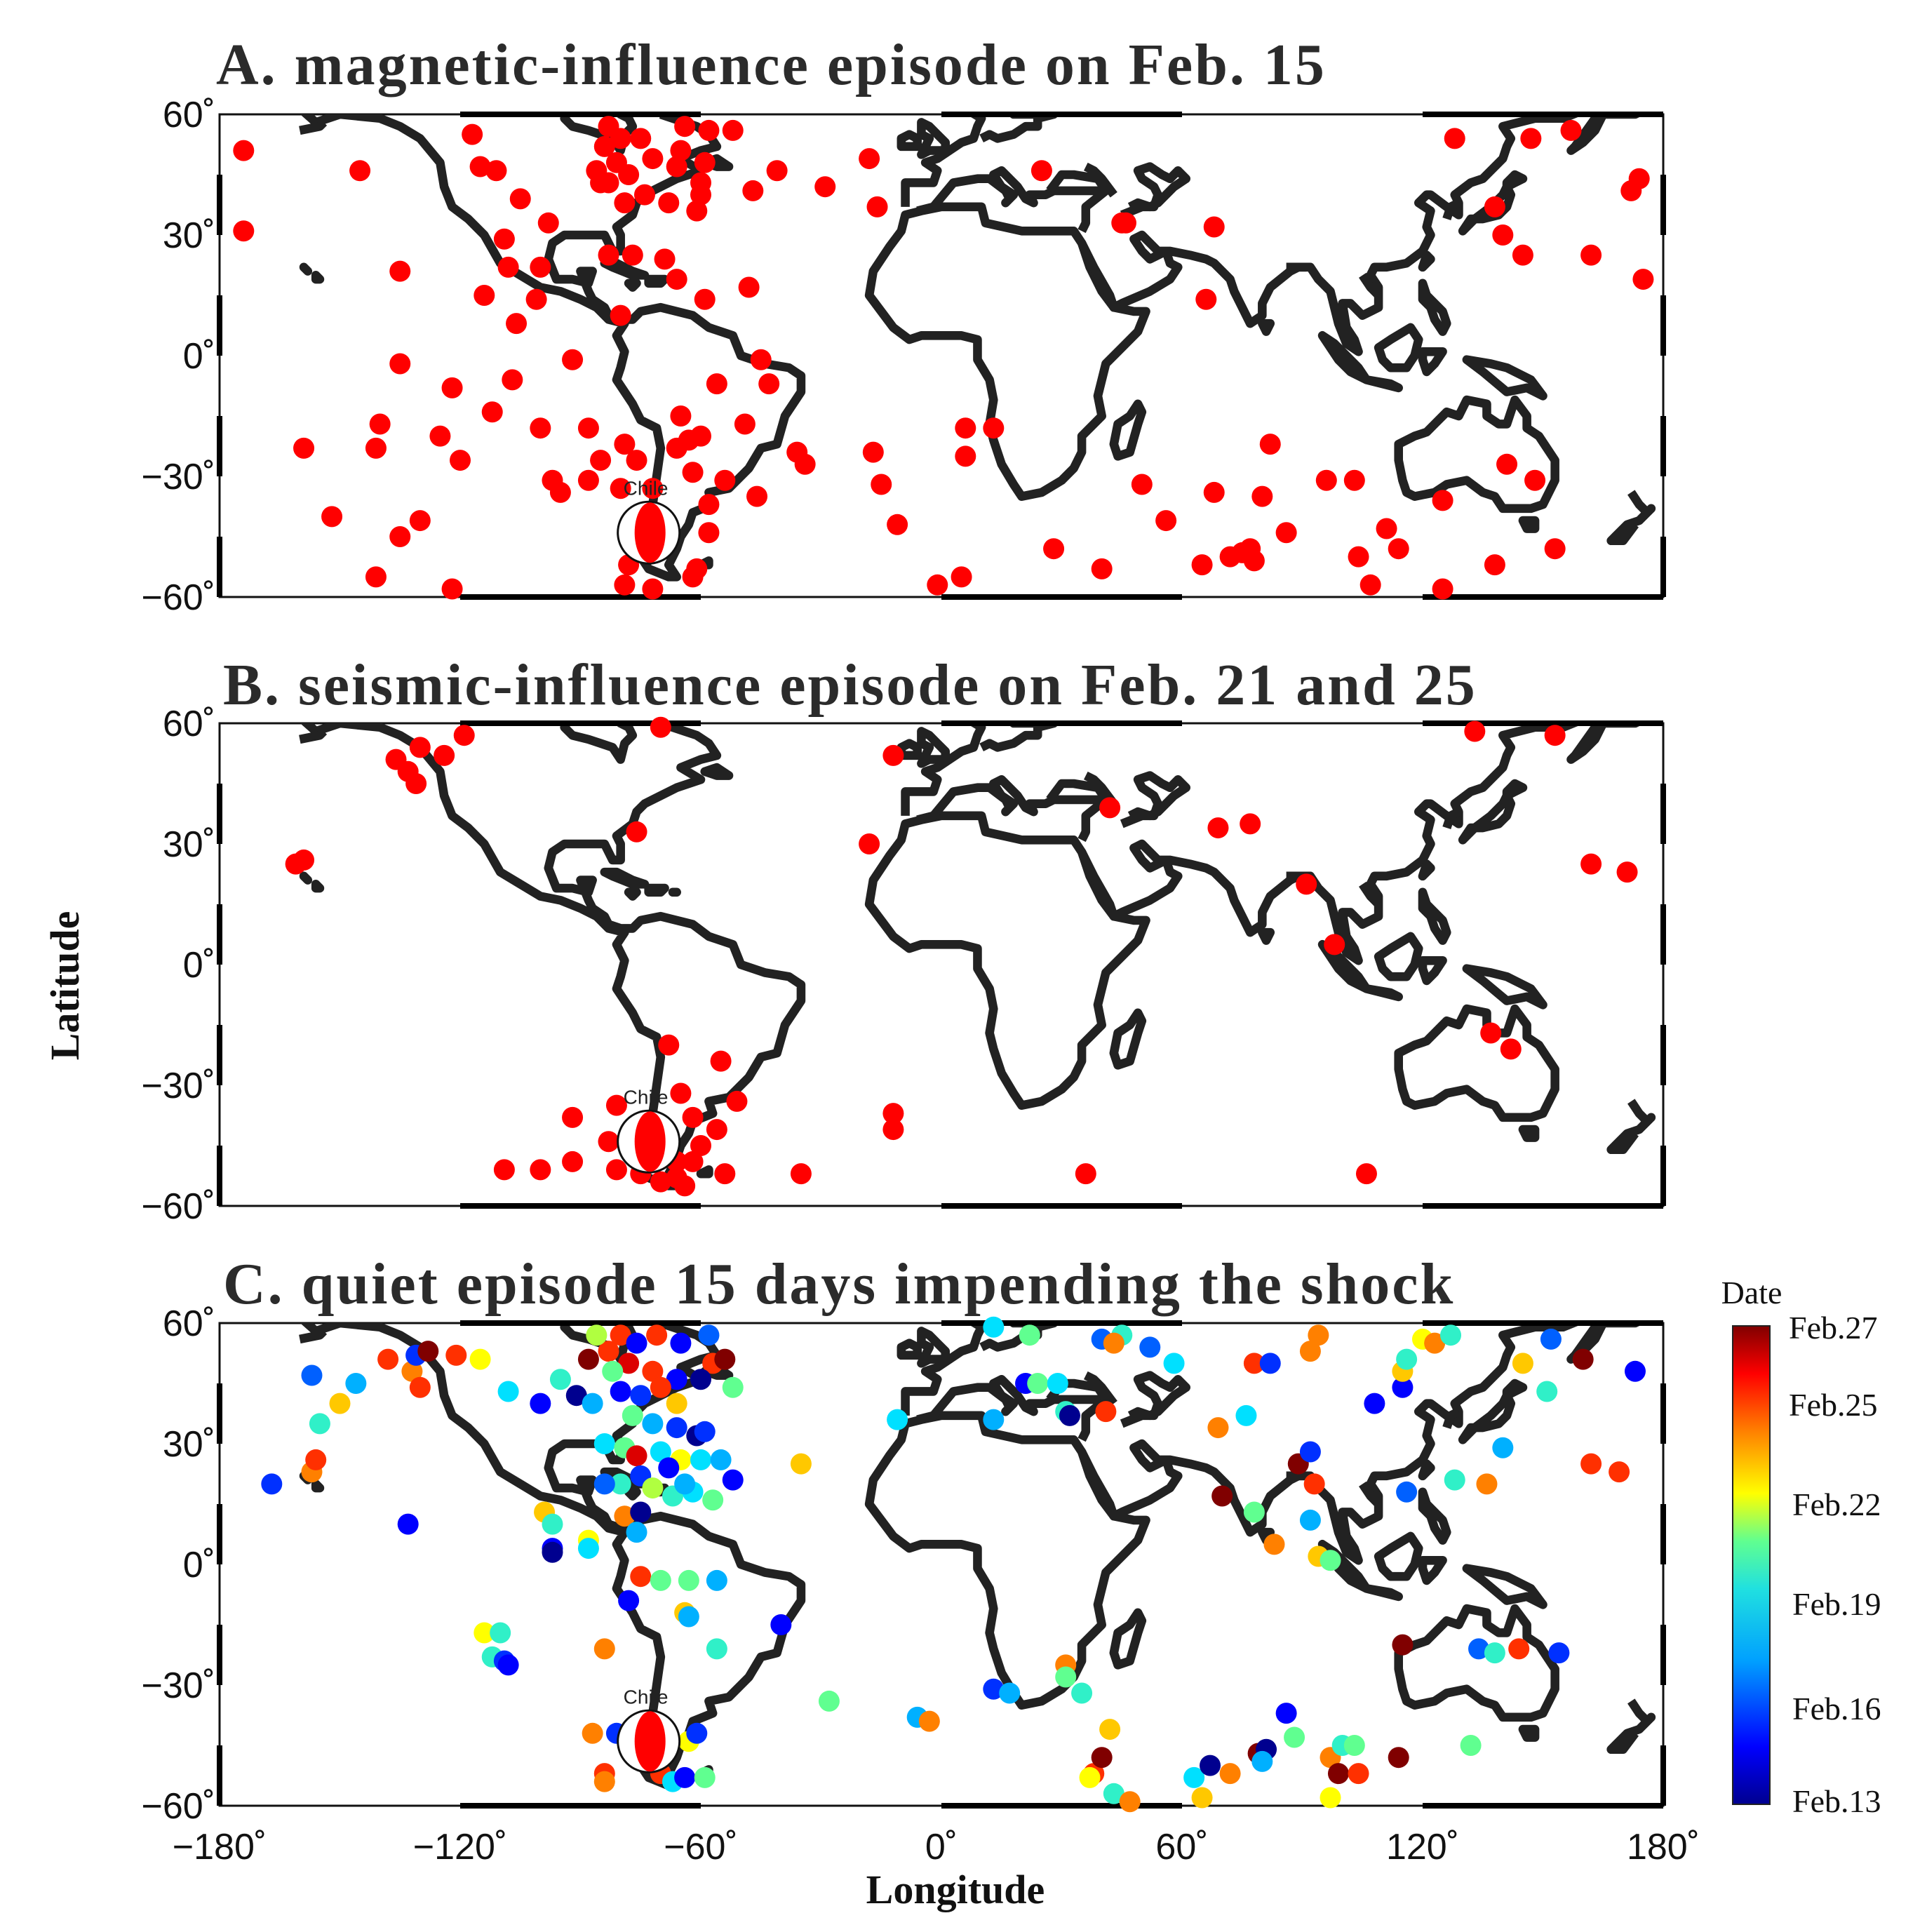 The height and width of the screenshot is (1932, 1927). Describe the element at coordinates (1664, 1847) in the screenshot. I see `xtick-180: 180˚` at that location.